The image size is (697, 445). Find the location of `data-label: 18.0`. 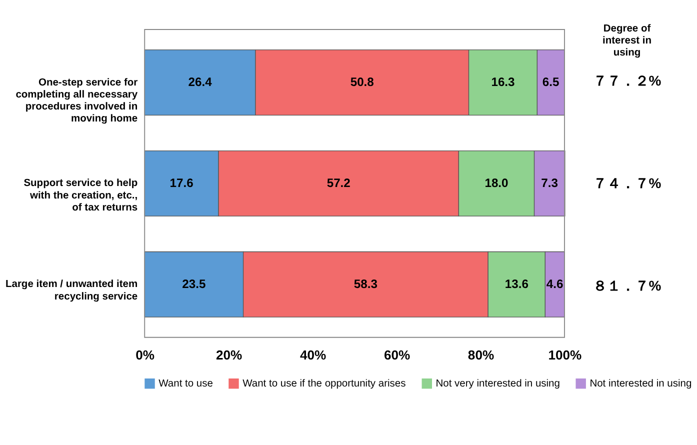

data-label: 18.0 is located at coordinates (496, 183).